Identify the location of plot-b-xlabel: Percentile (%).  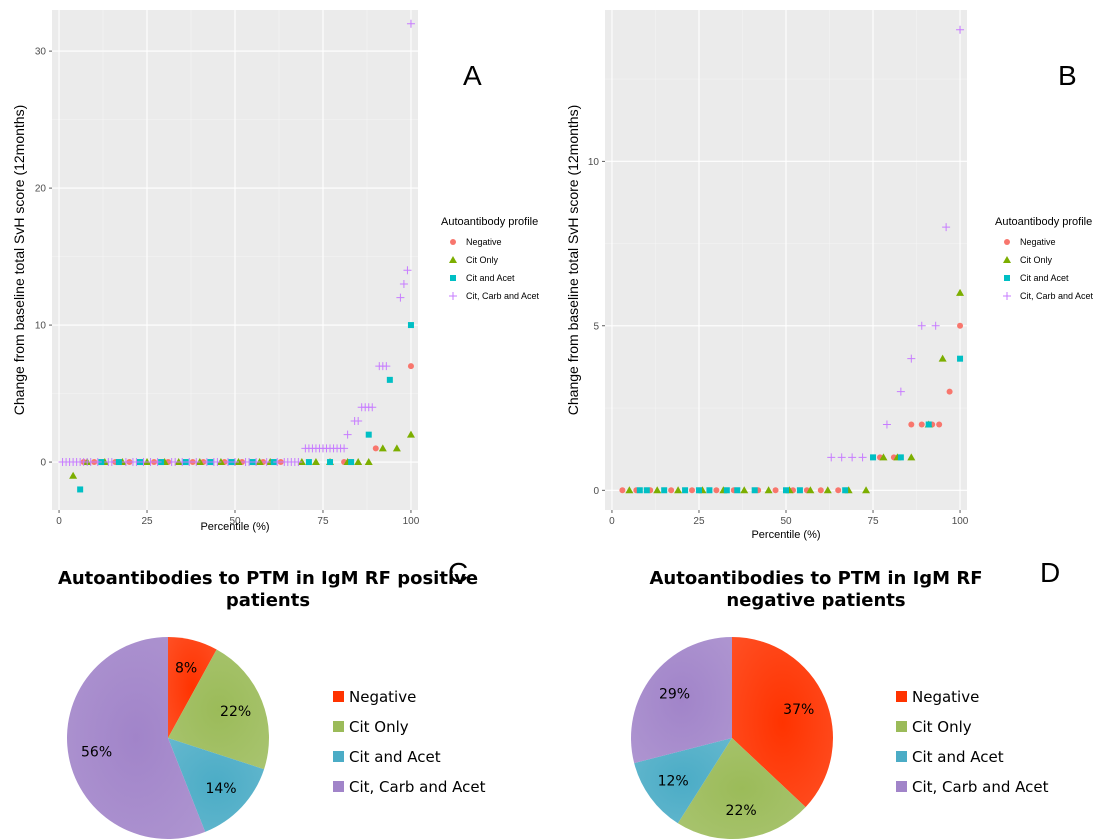
(785, 535).